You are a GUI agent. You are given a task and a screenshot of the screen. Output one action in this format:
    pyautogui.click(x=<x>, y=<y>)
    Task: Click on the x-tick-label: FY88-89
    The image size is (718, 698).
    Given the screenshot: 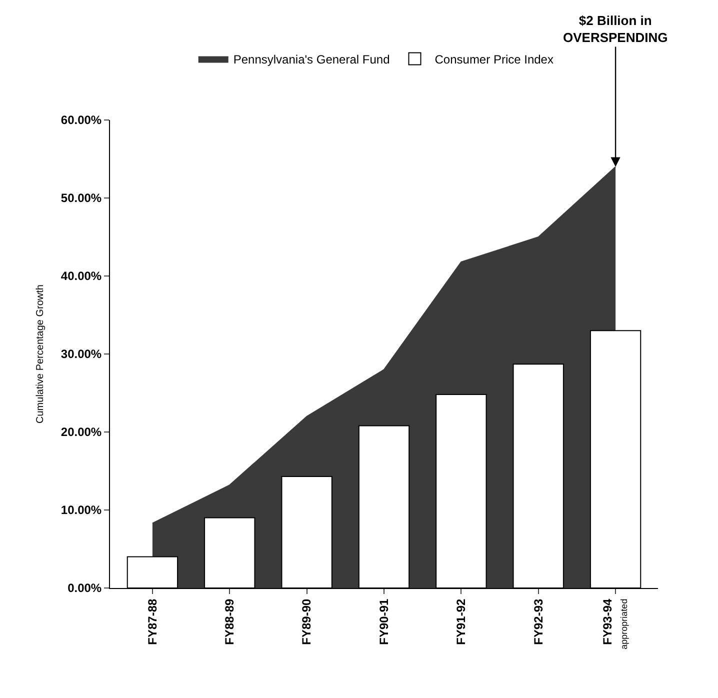 What is the action you would take?
    pyautogui.click(x=229, y=621)
    